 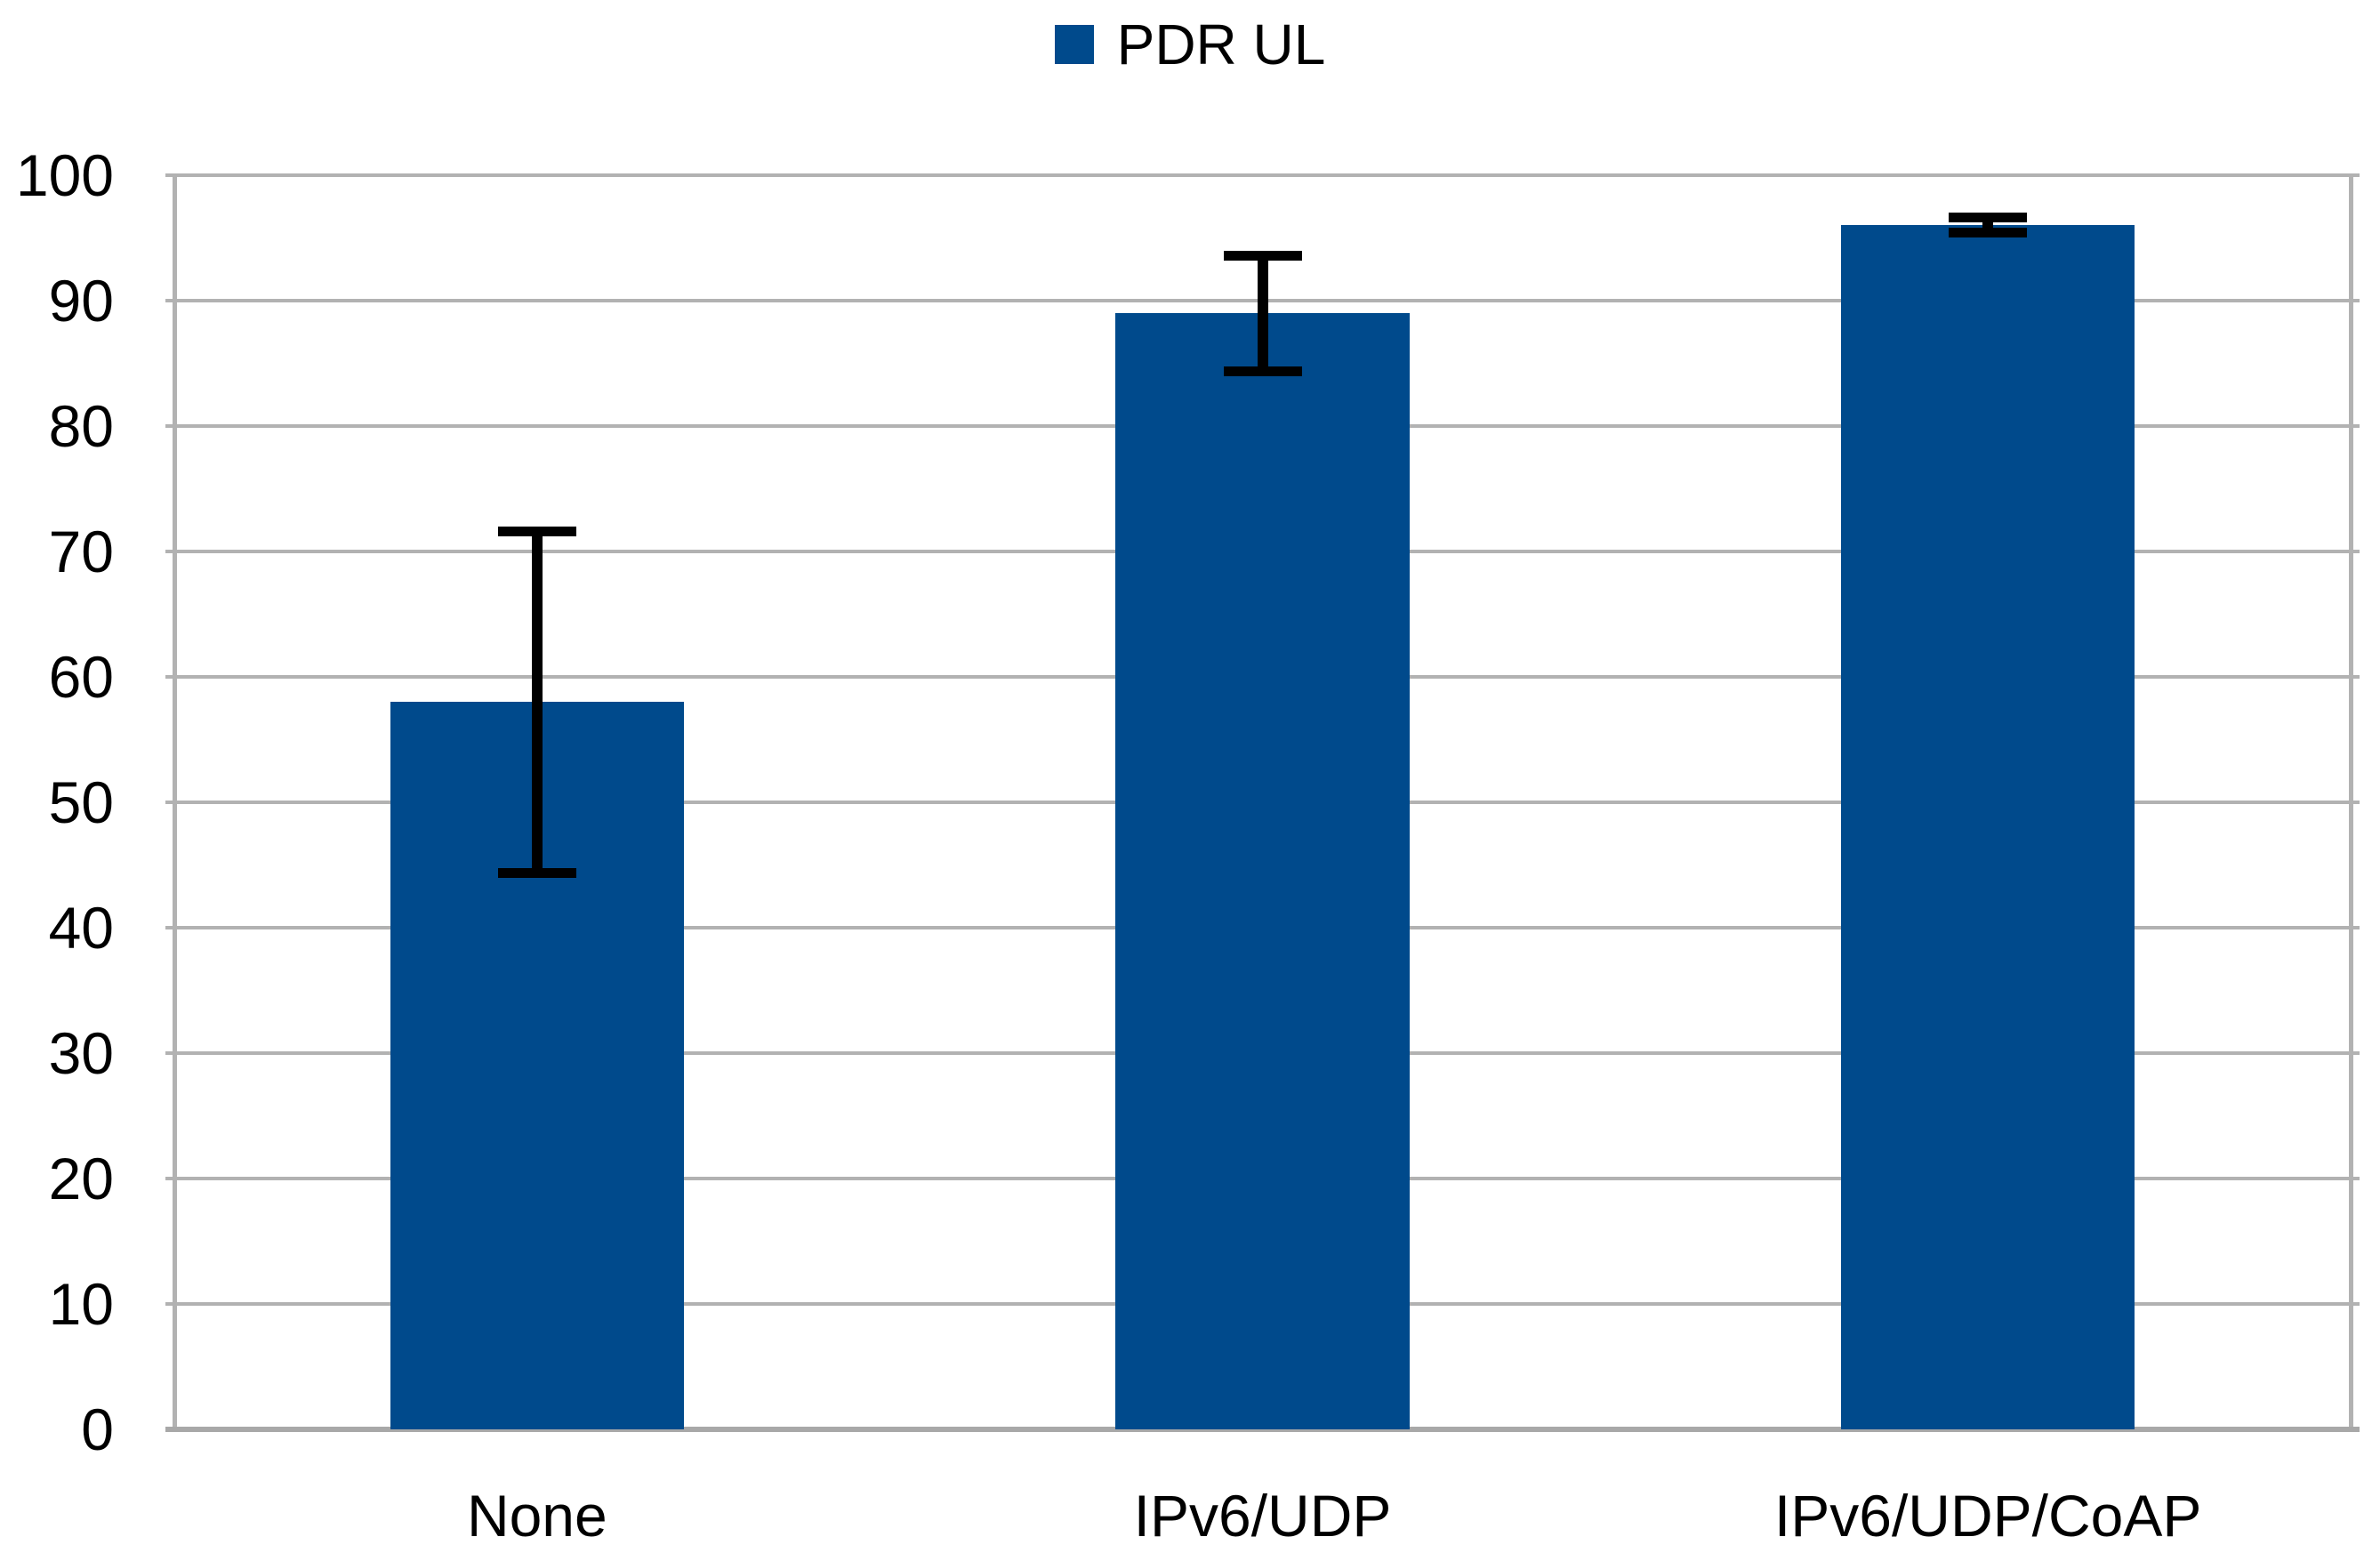 I want to click on legend-swatch-icon, so click(x=1074, y=44).